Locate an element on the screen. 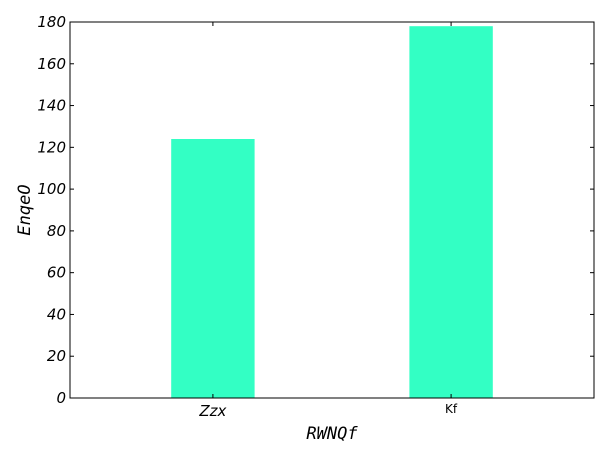 This screenshot has height=456, width=608. y-tick-label: 20 is located at coordinates (56, 356).